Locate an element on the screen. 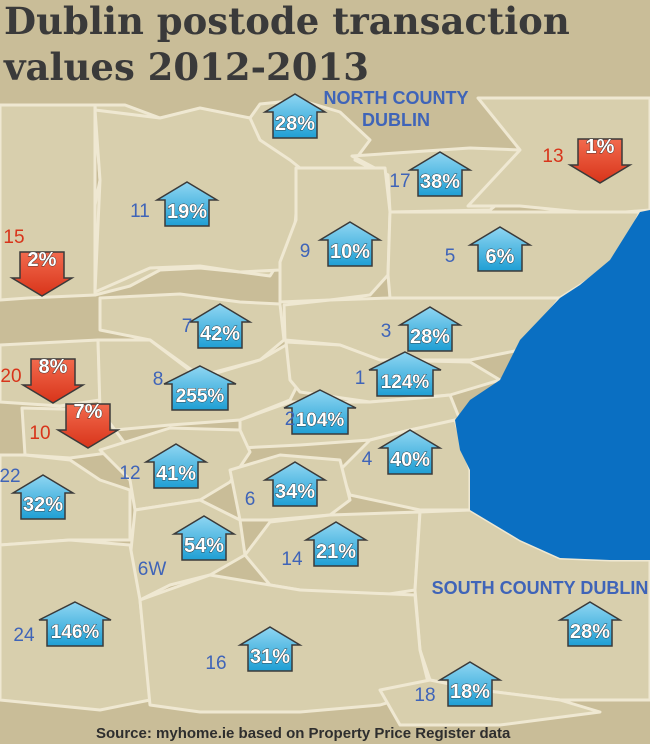 Image resolution: width=650 pixels, height=744 pixels. district-marker-10: 7% 10 is located at coordinates (75, 425).